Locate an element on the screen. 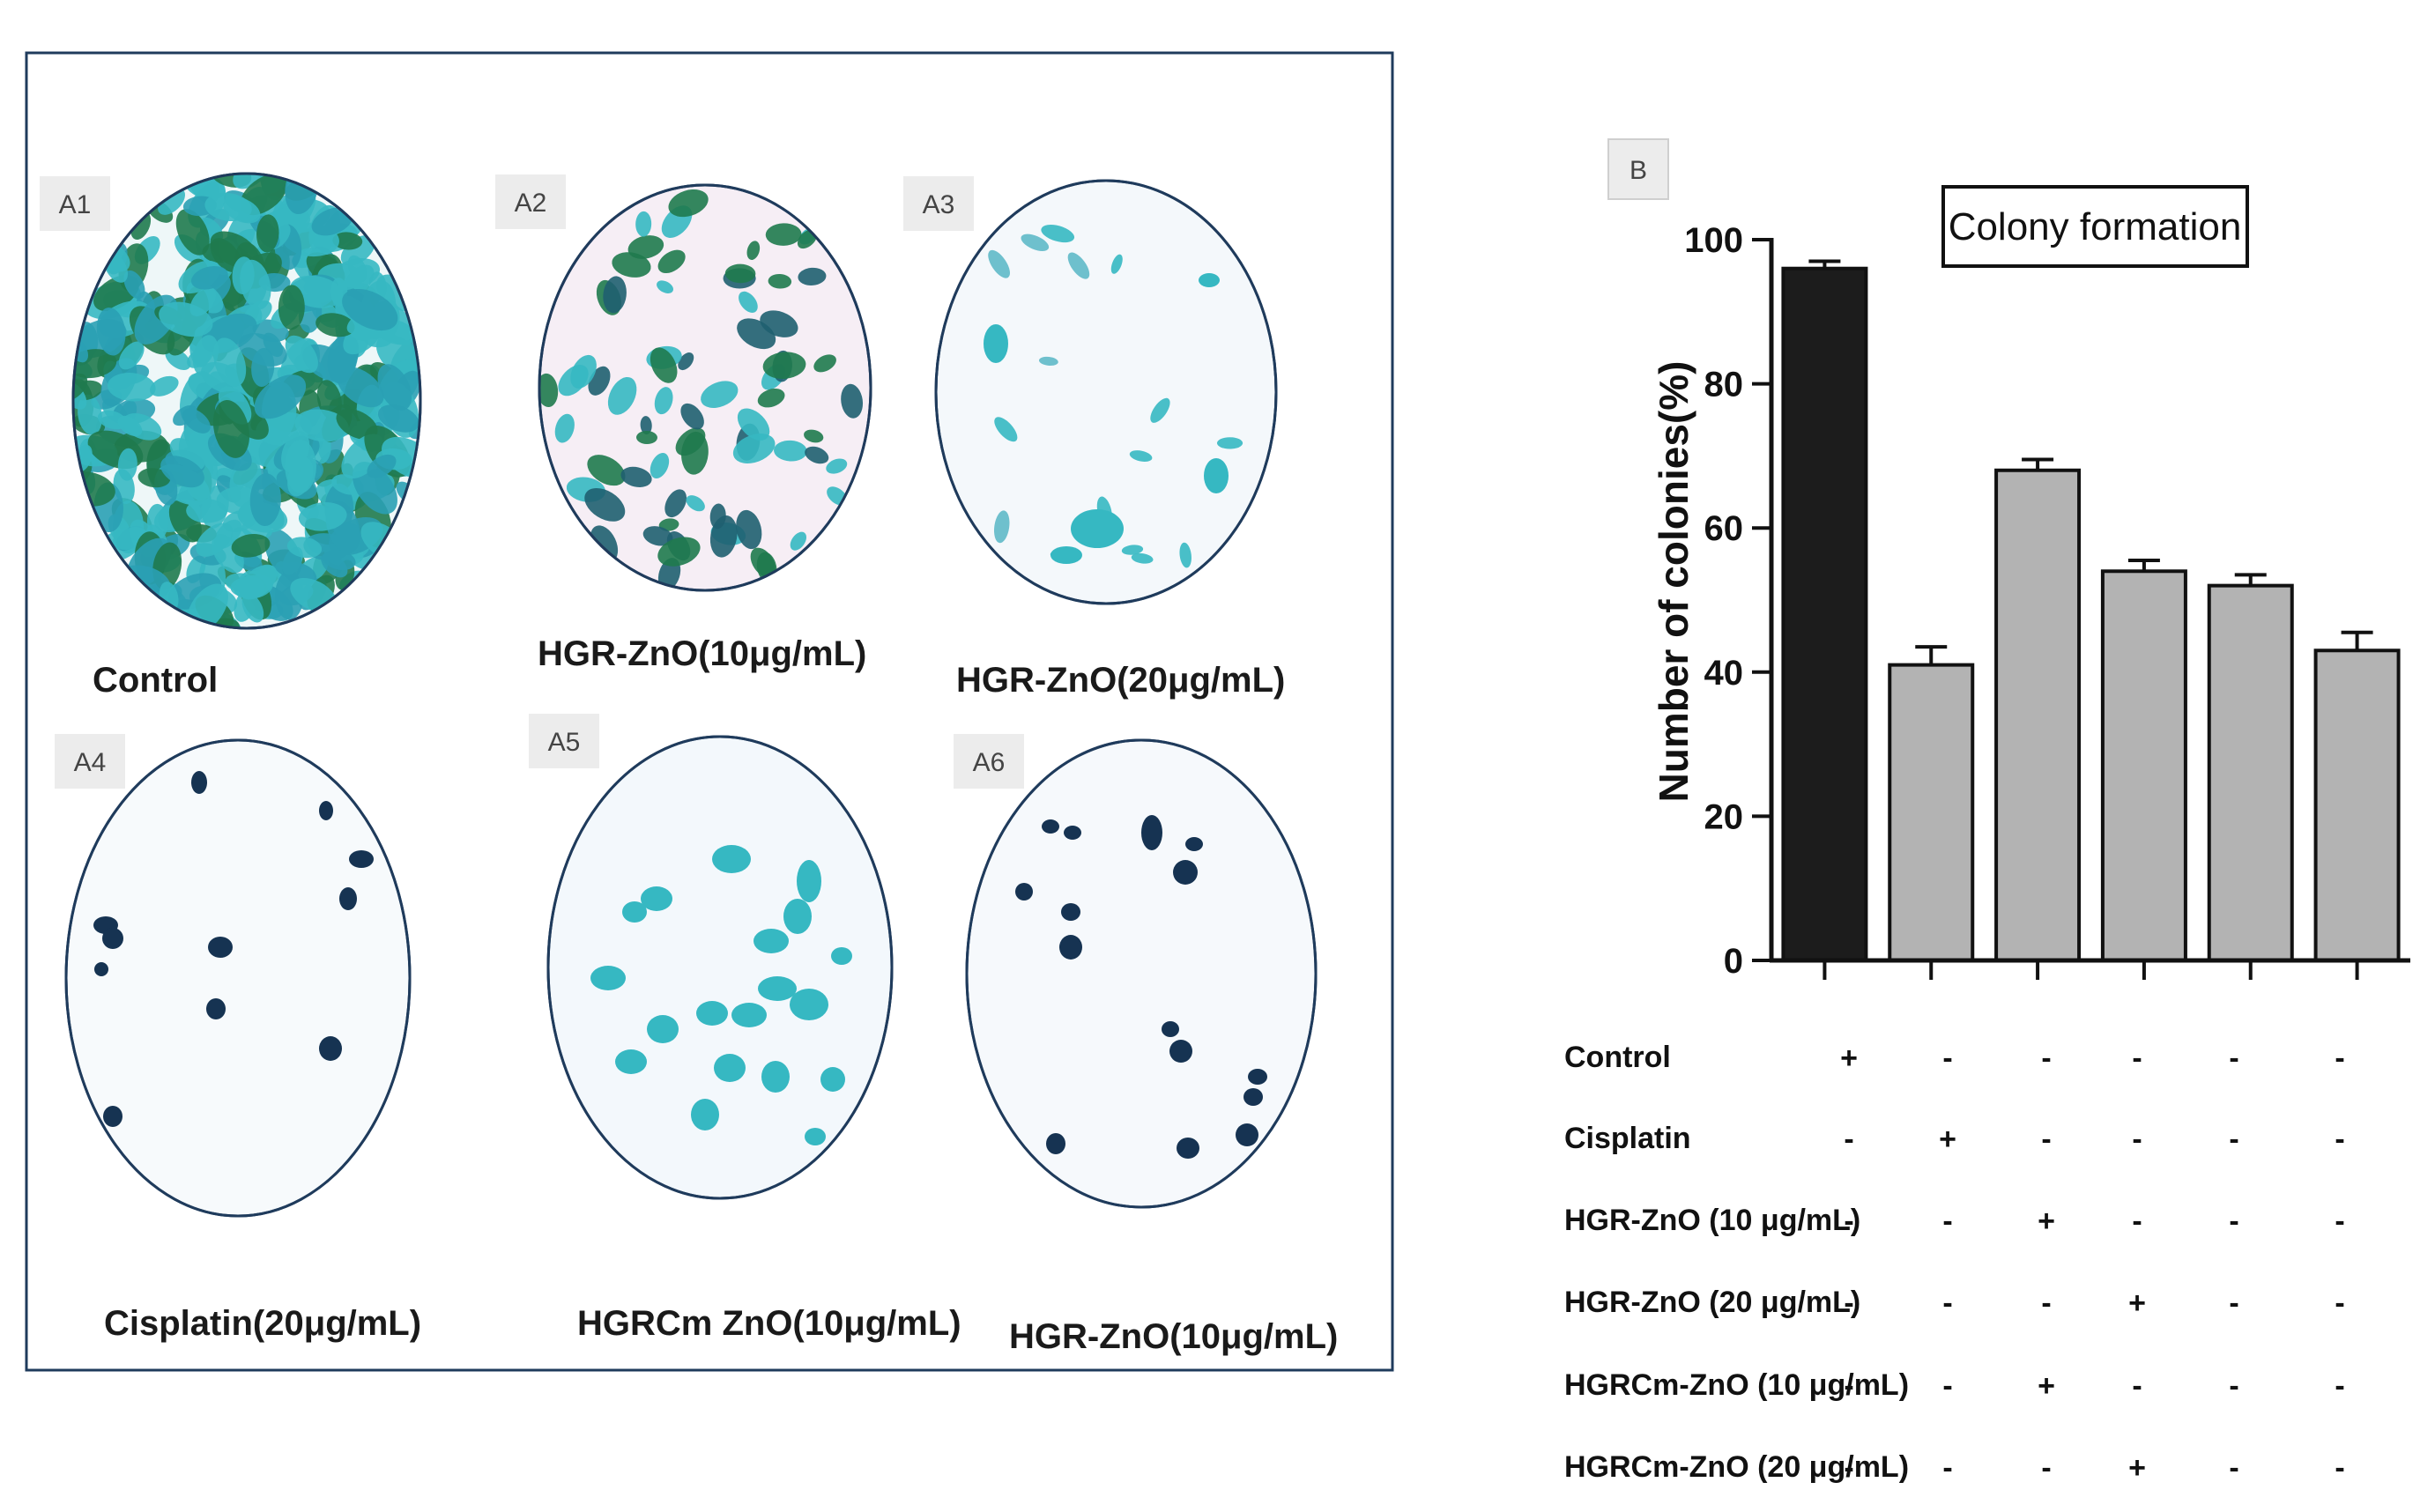  caption-a5: HGRCm ZnO(10μg/mL) is located at coordinates (769, 1323).